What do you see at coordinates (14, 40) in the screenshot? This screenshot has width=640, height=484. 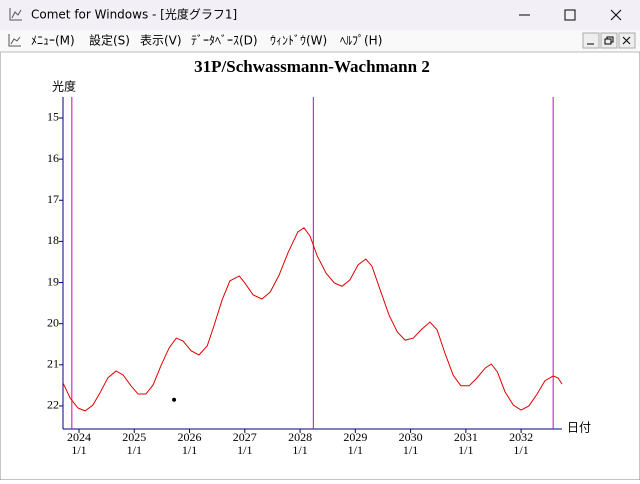 I see `child-icon` at bounding box center [14, 40].